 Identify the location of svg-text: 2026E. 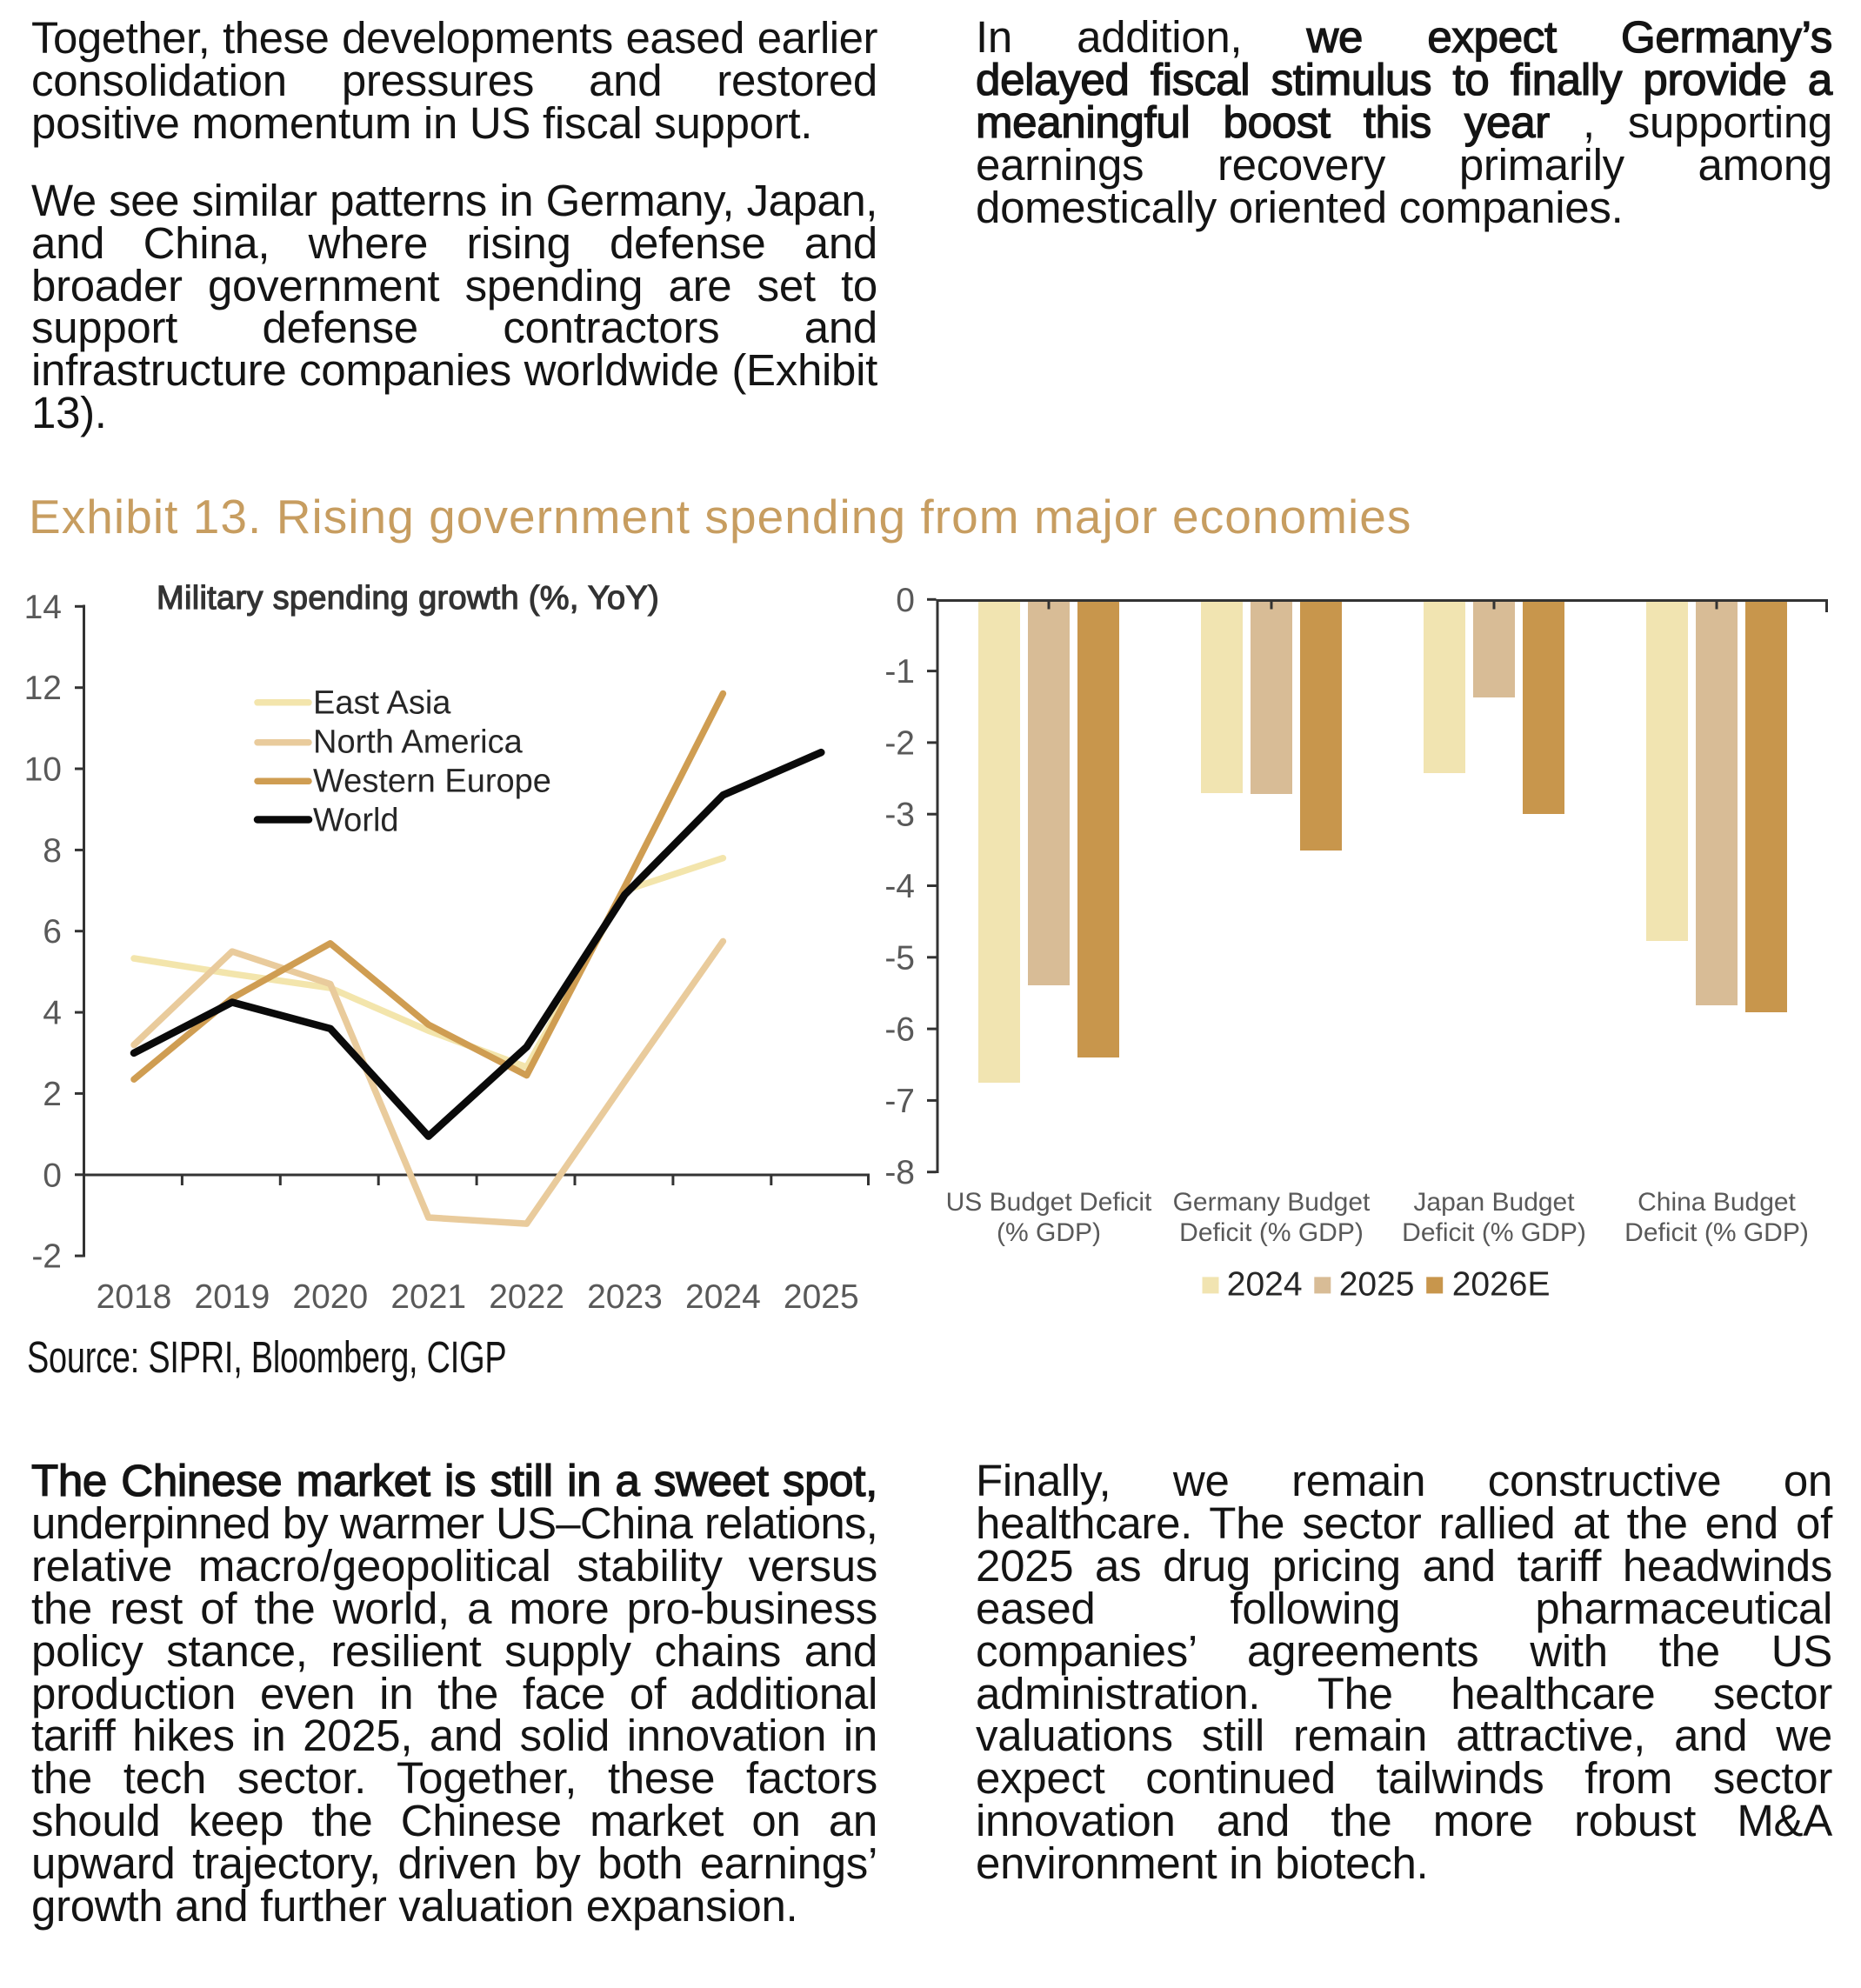
(1502, 1285).